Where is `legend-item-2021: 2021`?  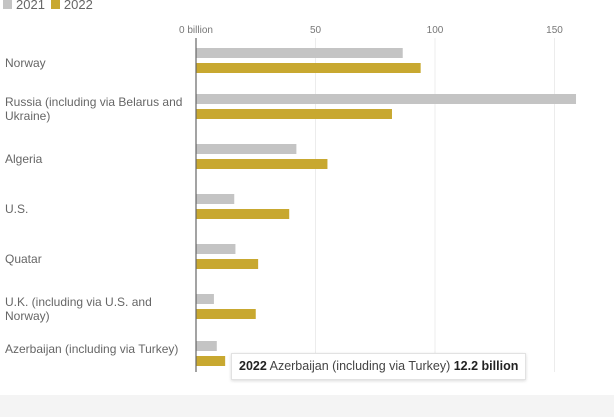
legend-item-2021: 2021 is located at coordinates (24, 6).